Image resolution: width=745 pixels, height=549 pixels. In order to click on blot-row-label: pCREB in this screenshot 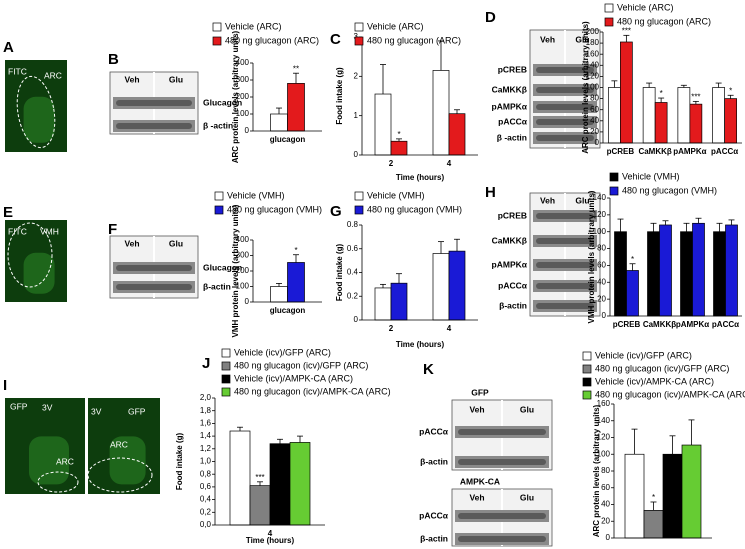, I will do `click(512, 69)`.